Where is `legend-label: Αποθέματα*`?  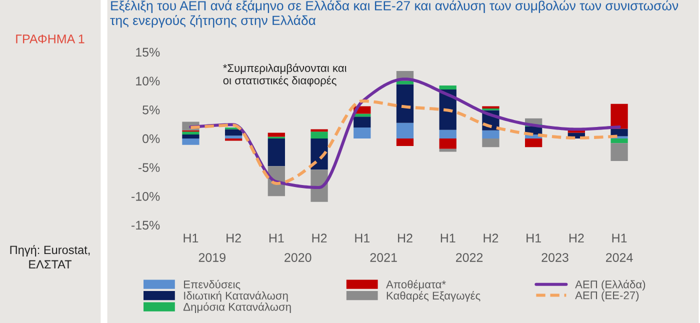 legend-label: Αποθέματα* is located at coordinates (416, 285).